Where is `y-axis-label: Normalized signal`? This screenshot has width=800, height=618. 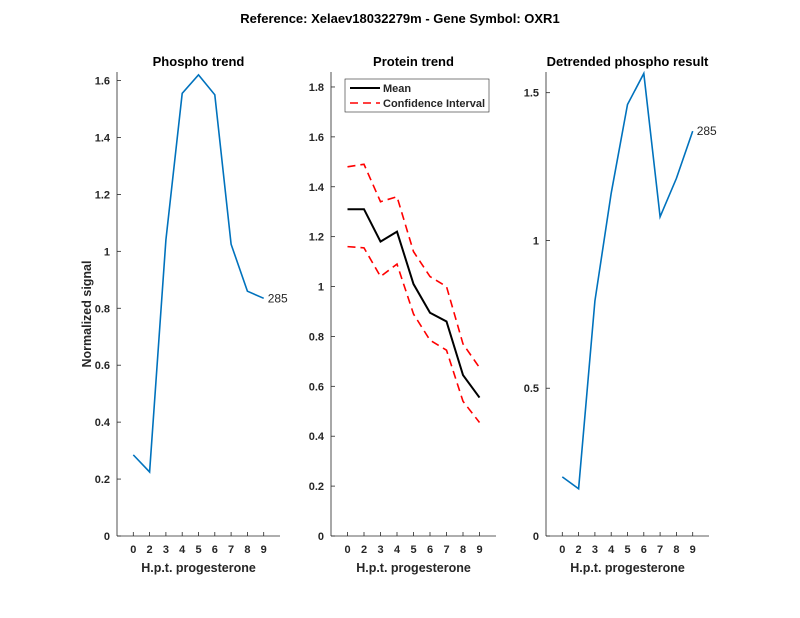 y-axis-label: Normalized signal is located at coordinates (87, 314).